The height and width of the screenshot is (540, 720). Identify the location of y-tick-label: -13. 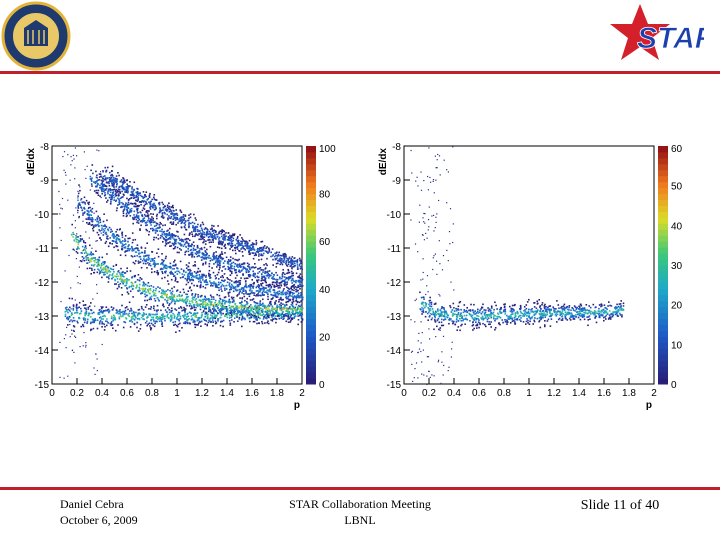
(42, 317).